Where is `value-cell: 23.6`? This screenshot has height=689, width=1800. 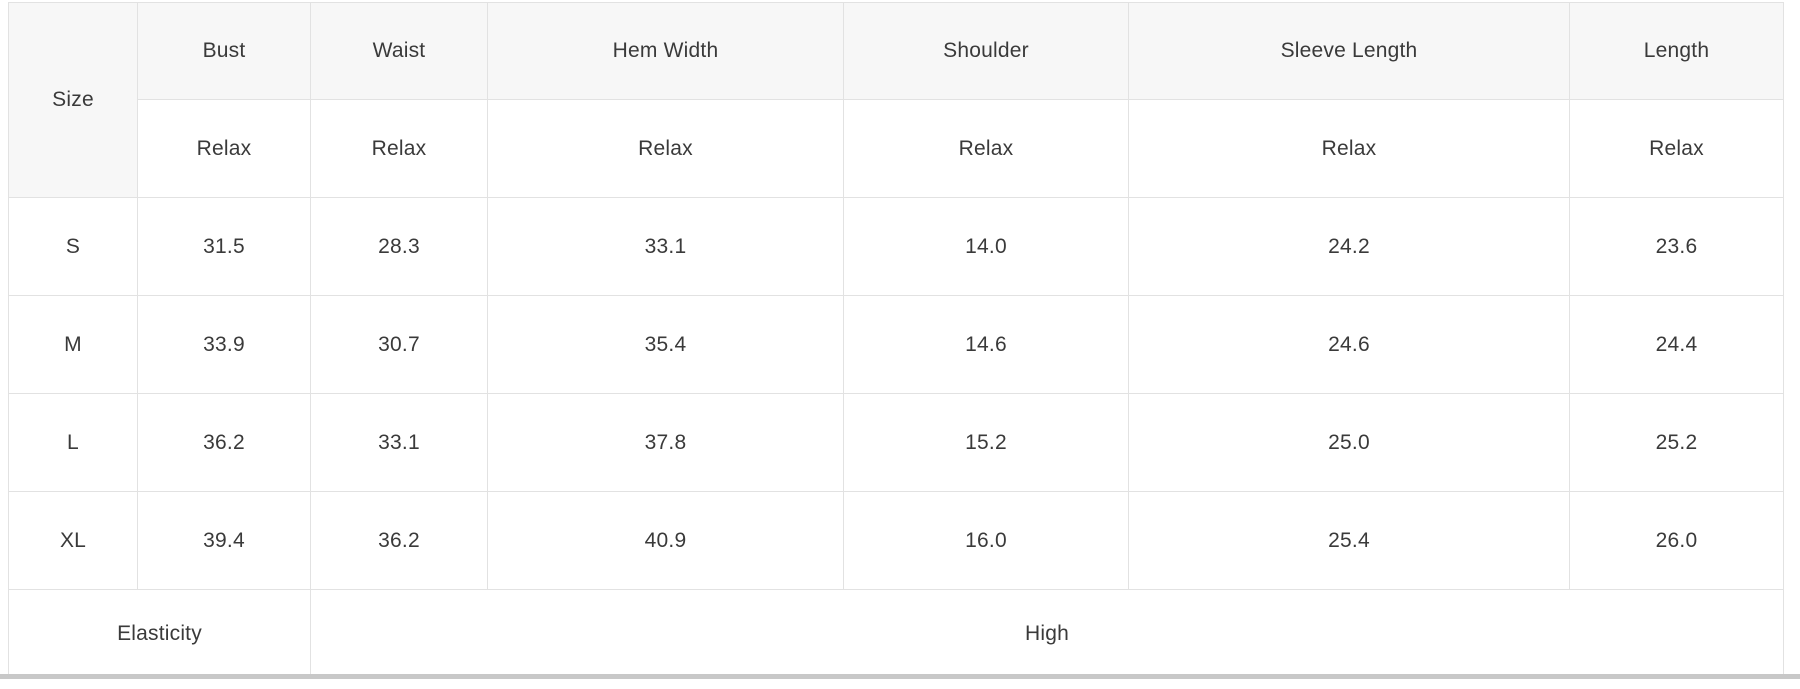
value-cell: 23.6 is located at coordinates (1676, 246).